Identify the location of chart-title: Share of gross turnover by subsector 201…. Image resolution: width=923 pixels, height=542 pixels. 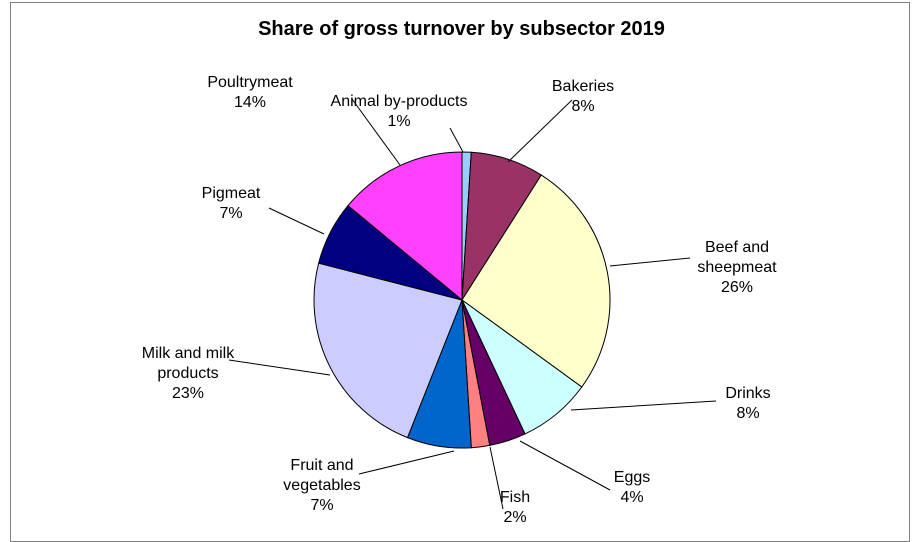
(461, 29).